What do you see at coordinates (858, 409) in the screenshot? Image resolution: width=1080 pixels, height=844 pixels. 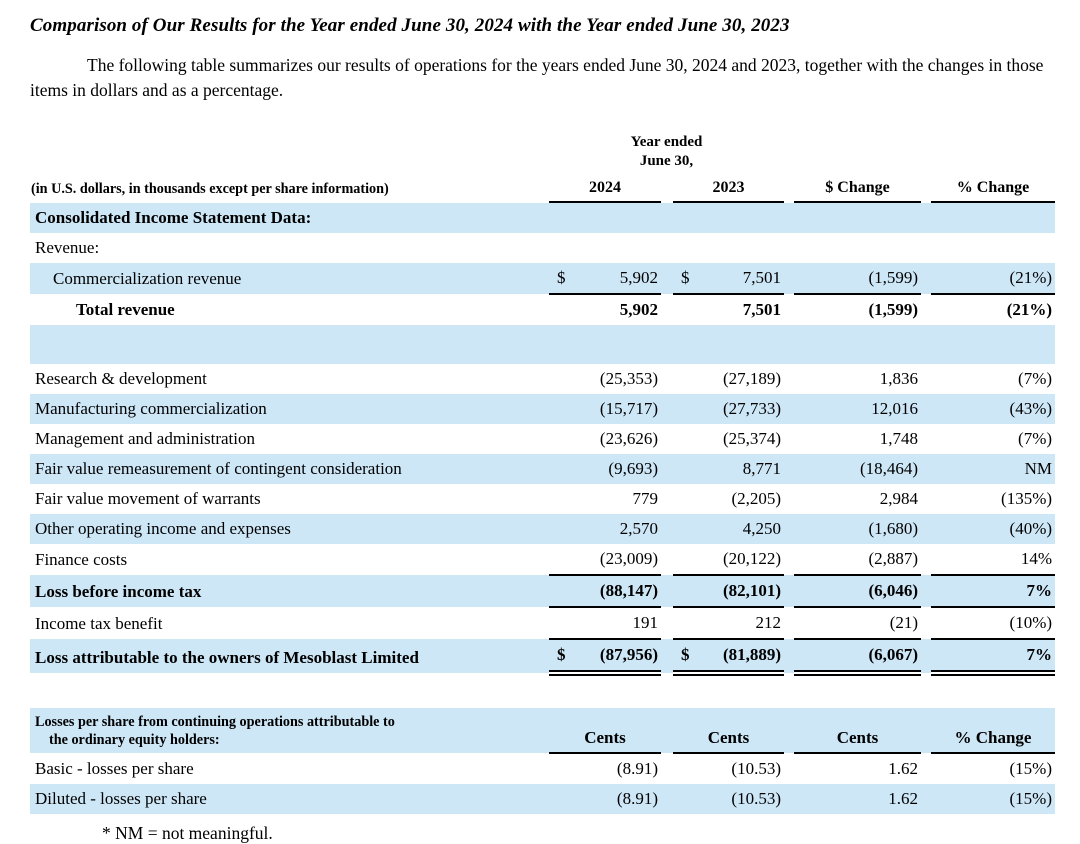 I see `value-dollar-change: 12,016` at bounding box center [858, 409].